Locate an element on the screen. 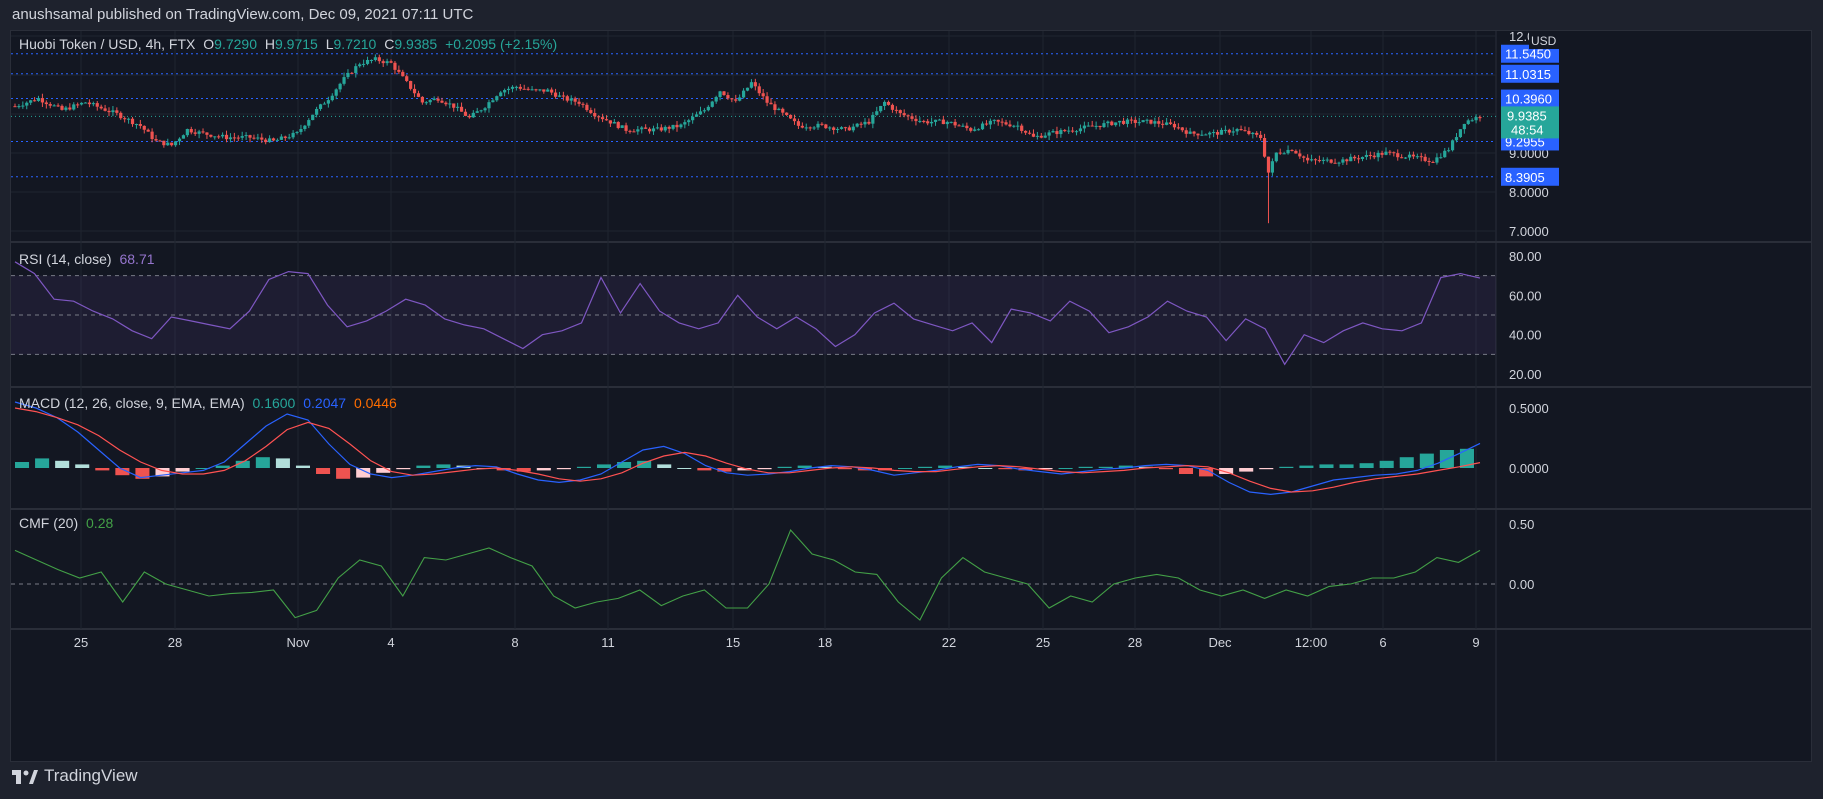  cmf-title: CMF (20) is located at coordinates (49, 523).